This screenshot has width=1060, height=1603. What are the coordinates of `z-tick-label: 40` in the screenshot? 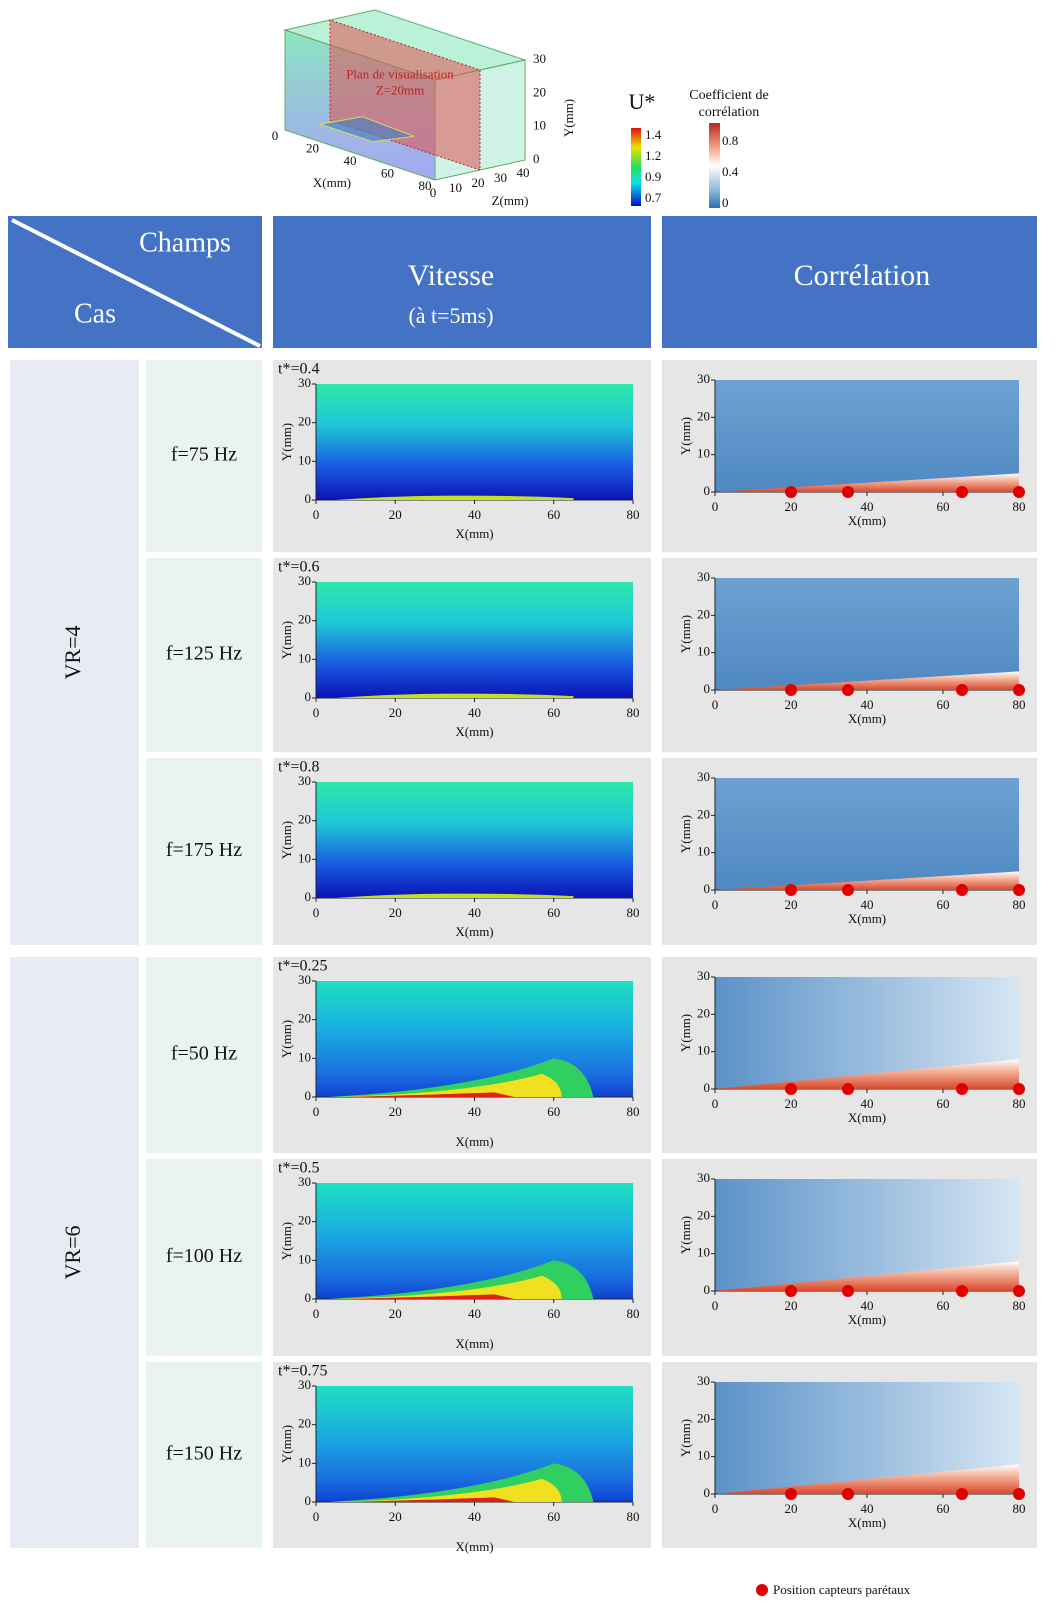 It's located at (523, 172).